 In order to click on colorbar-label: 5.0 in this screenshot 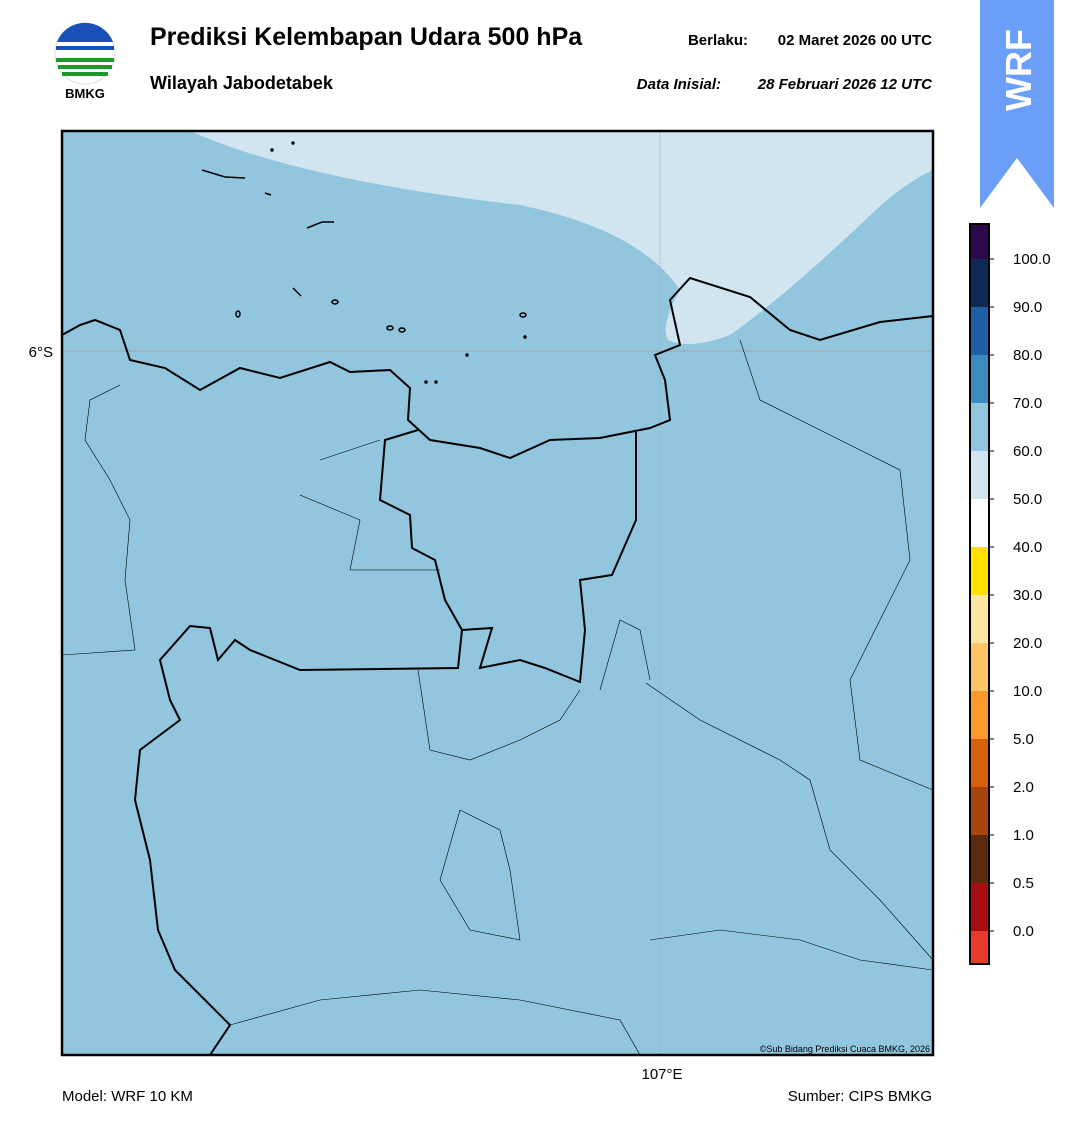, I will do `click(1023, 739)`.